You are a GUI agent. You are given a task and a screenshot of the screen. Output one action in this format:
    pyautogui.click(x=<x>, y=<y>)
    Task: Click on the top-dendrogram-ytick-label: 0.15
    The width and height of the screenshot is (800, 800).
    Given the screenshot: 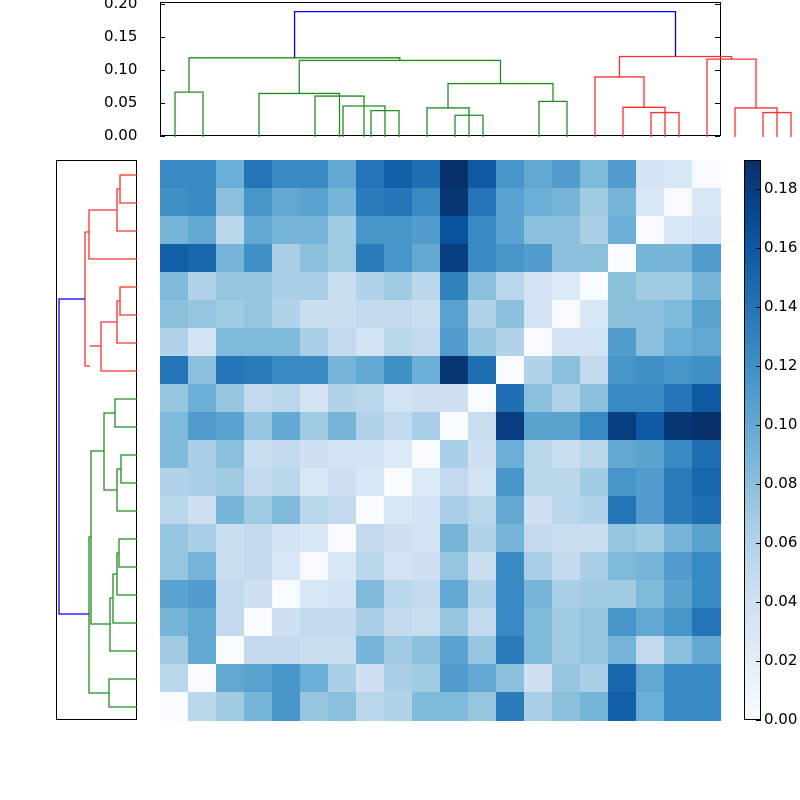 What is the action you would take?
    pyautogui.click(x=121, y=36)
    